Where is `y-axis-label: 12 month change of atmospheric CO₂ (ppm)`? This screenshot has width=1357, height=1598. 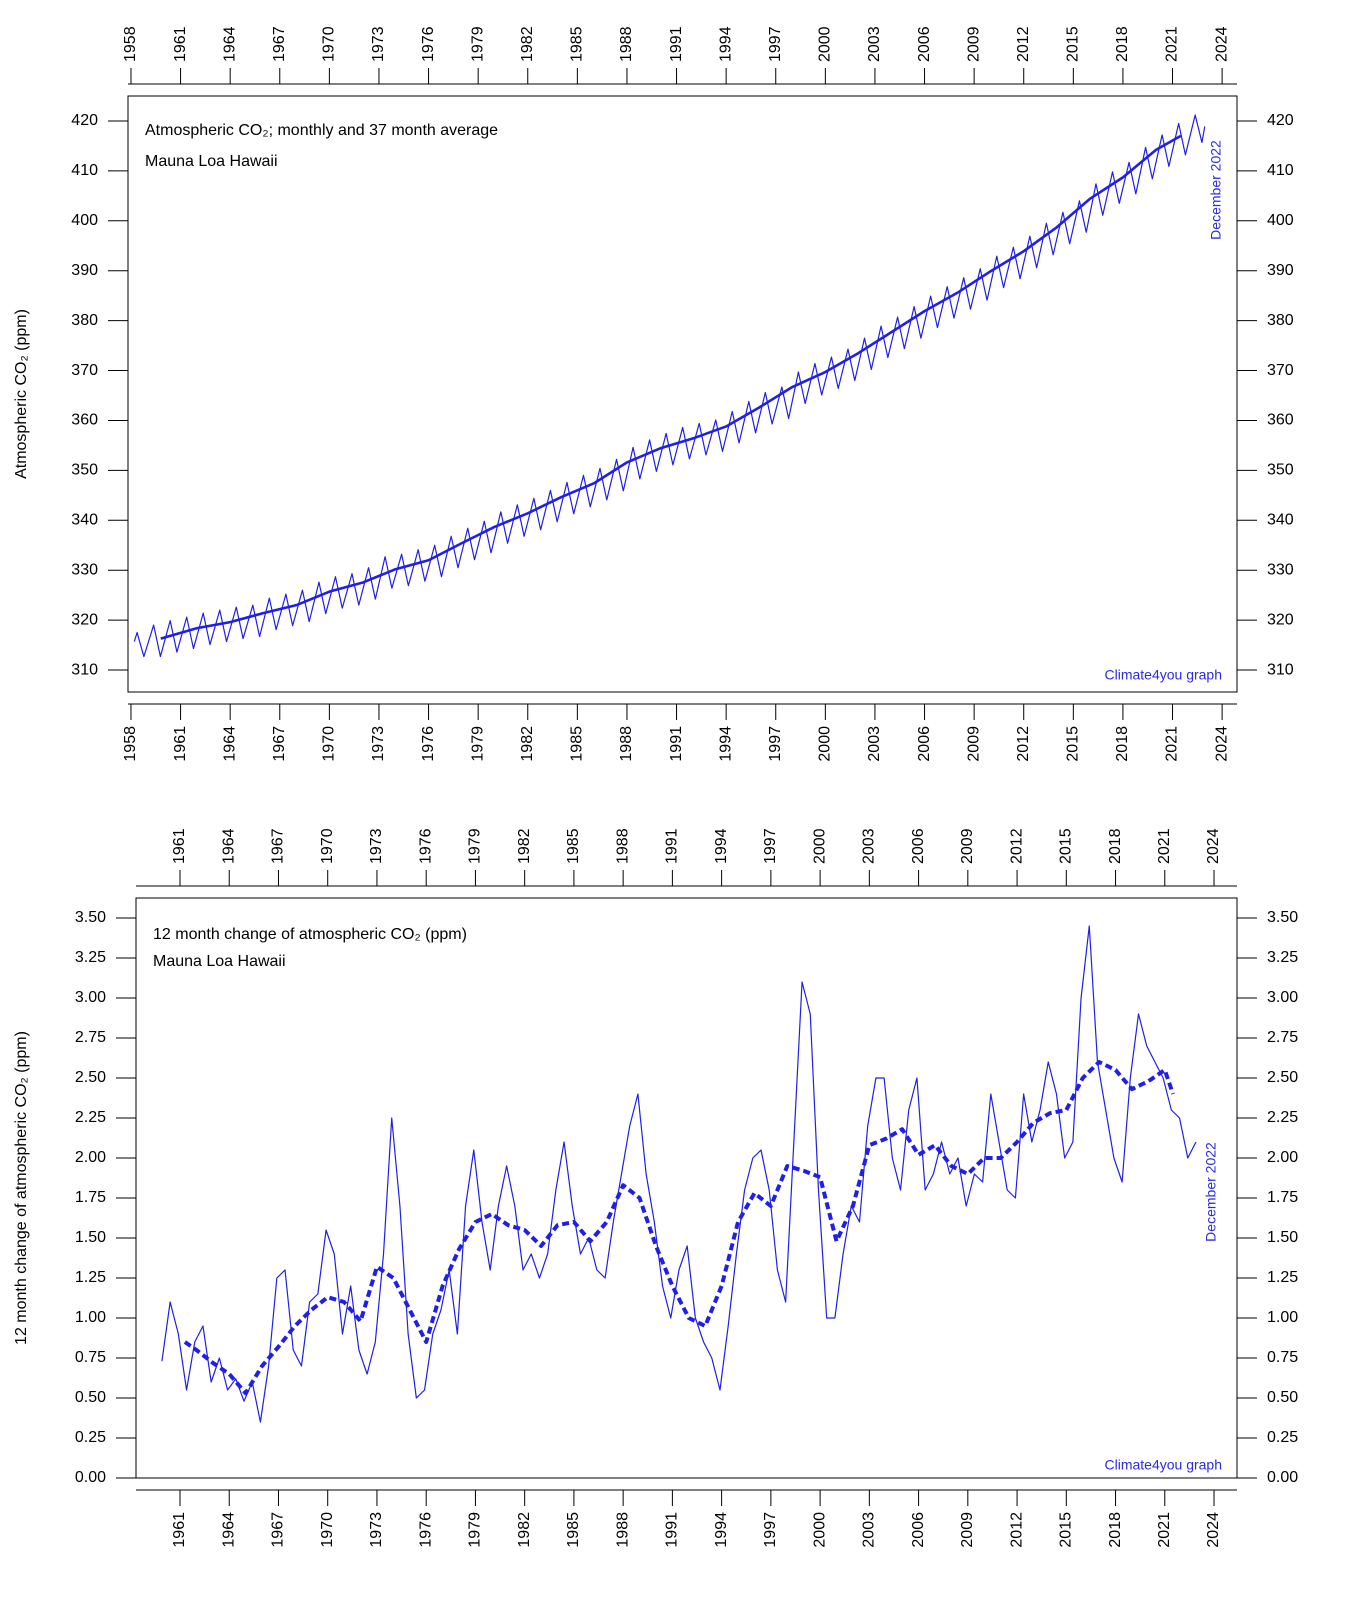
y-axis-label: 12 month change of atmospheric CO₂ (ppm) is located at coordinates (21, 1188).